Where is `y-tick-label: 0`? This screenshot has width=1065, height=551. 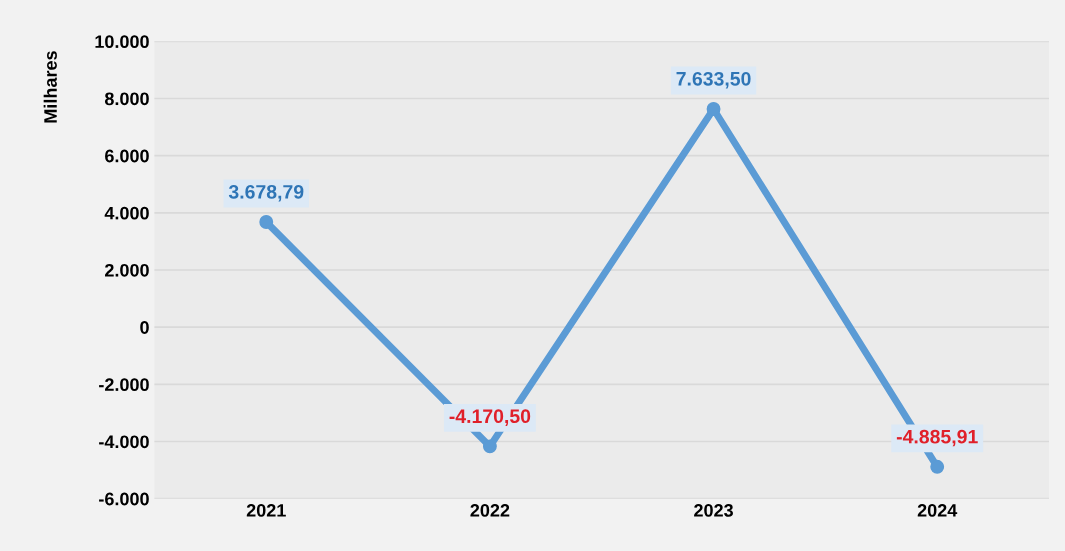 y-tick-label: 0 is located at coordinates (144, 327).